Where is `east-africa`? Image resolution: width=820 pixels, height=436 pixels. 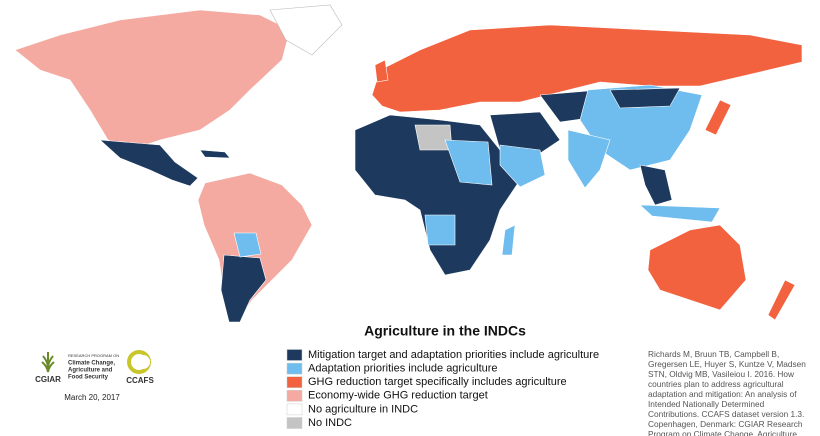 east-africa is located at coordinates (468, 162).